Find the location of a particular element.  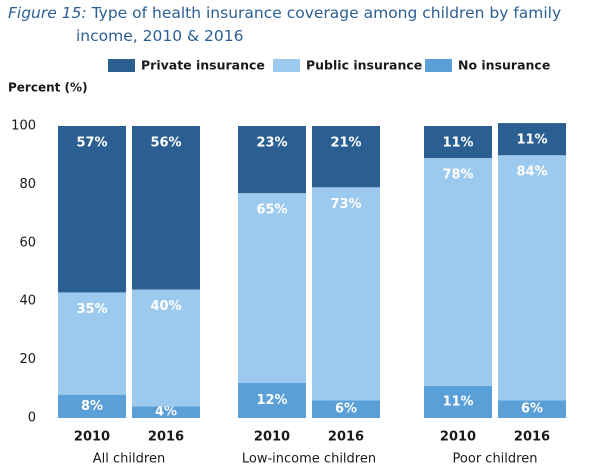

y-axis-label: Percent (%) is located at coordinates (48, 88).